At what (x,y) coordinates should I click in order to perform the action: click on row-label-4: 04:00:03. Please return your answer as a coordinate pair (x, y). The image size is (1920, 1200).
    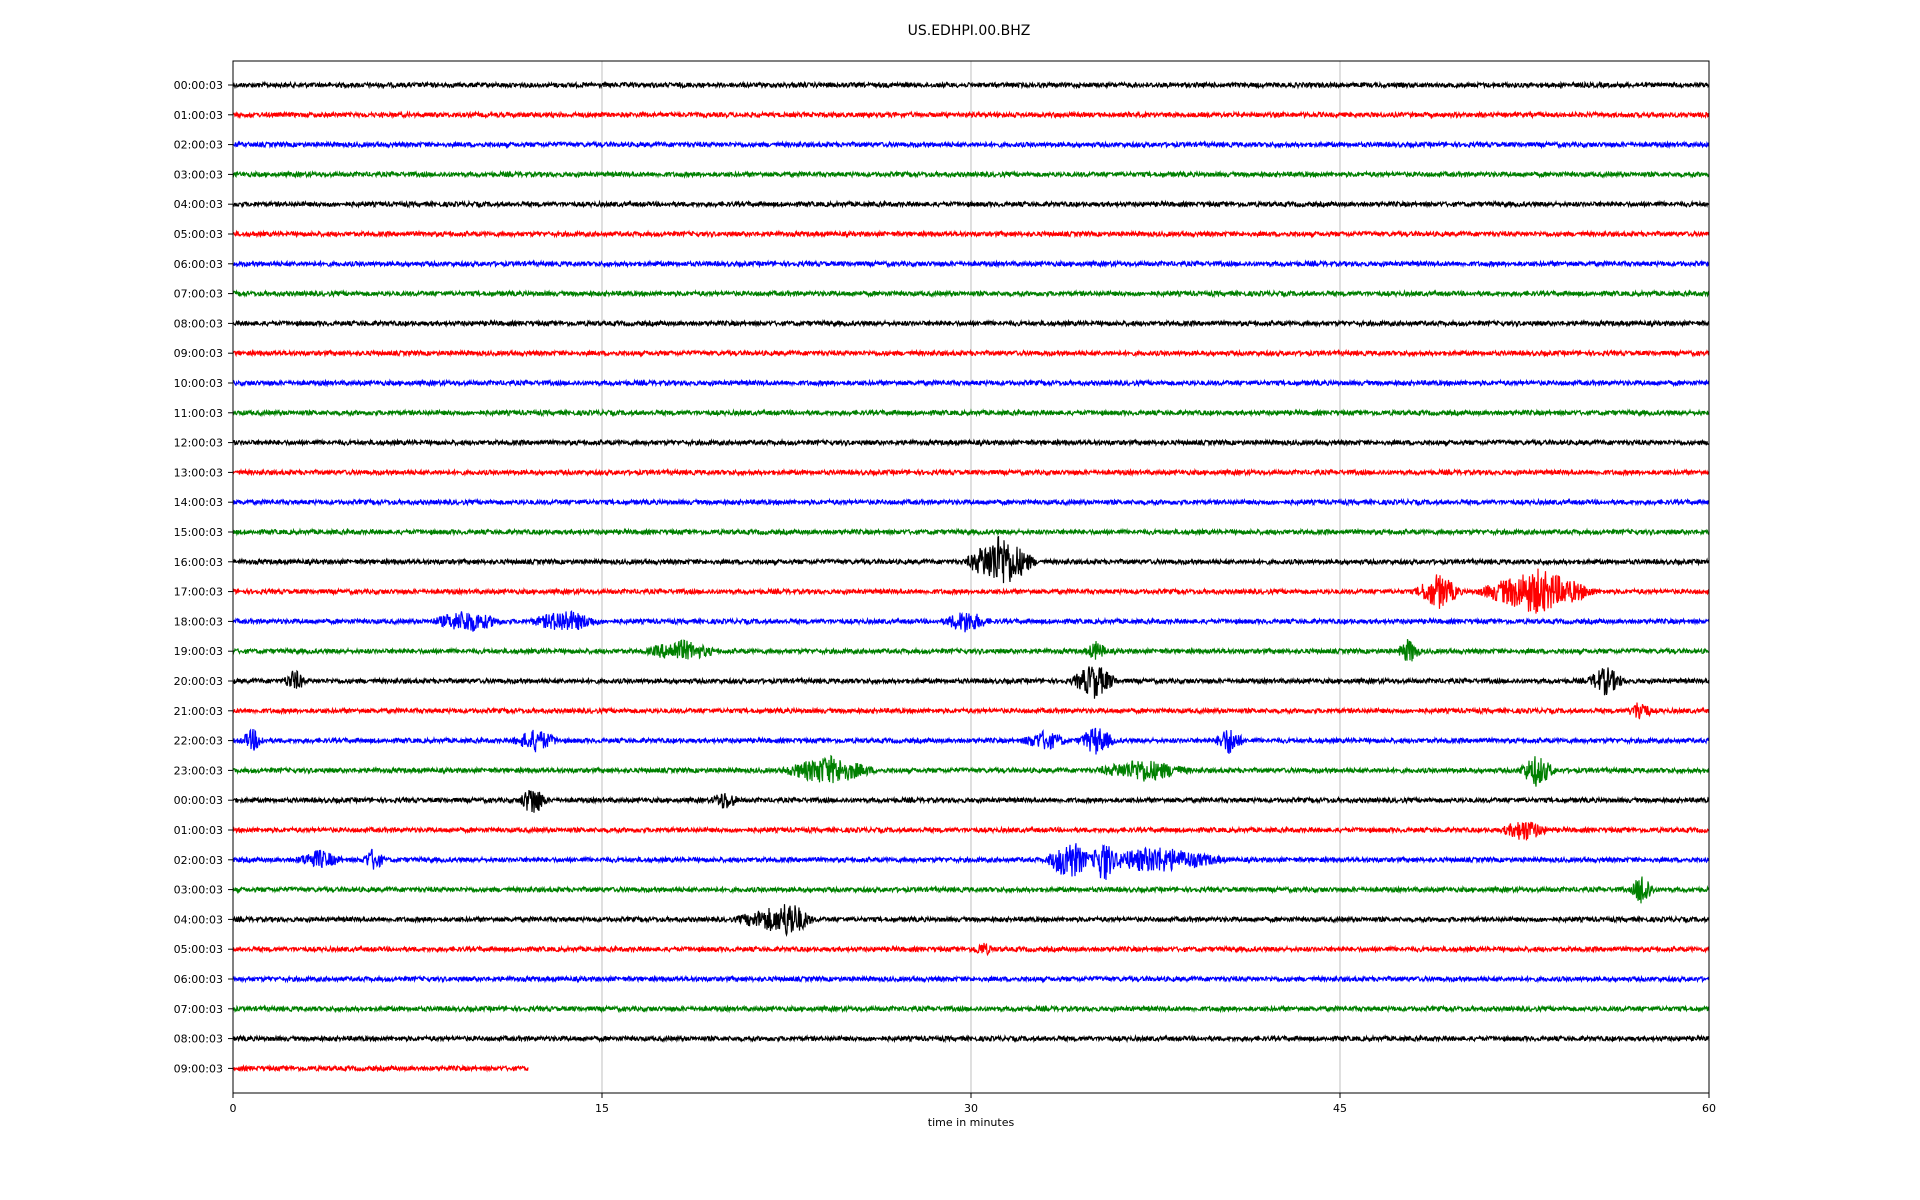
    Looking at the image, I should click on (198, 204).